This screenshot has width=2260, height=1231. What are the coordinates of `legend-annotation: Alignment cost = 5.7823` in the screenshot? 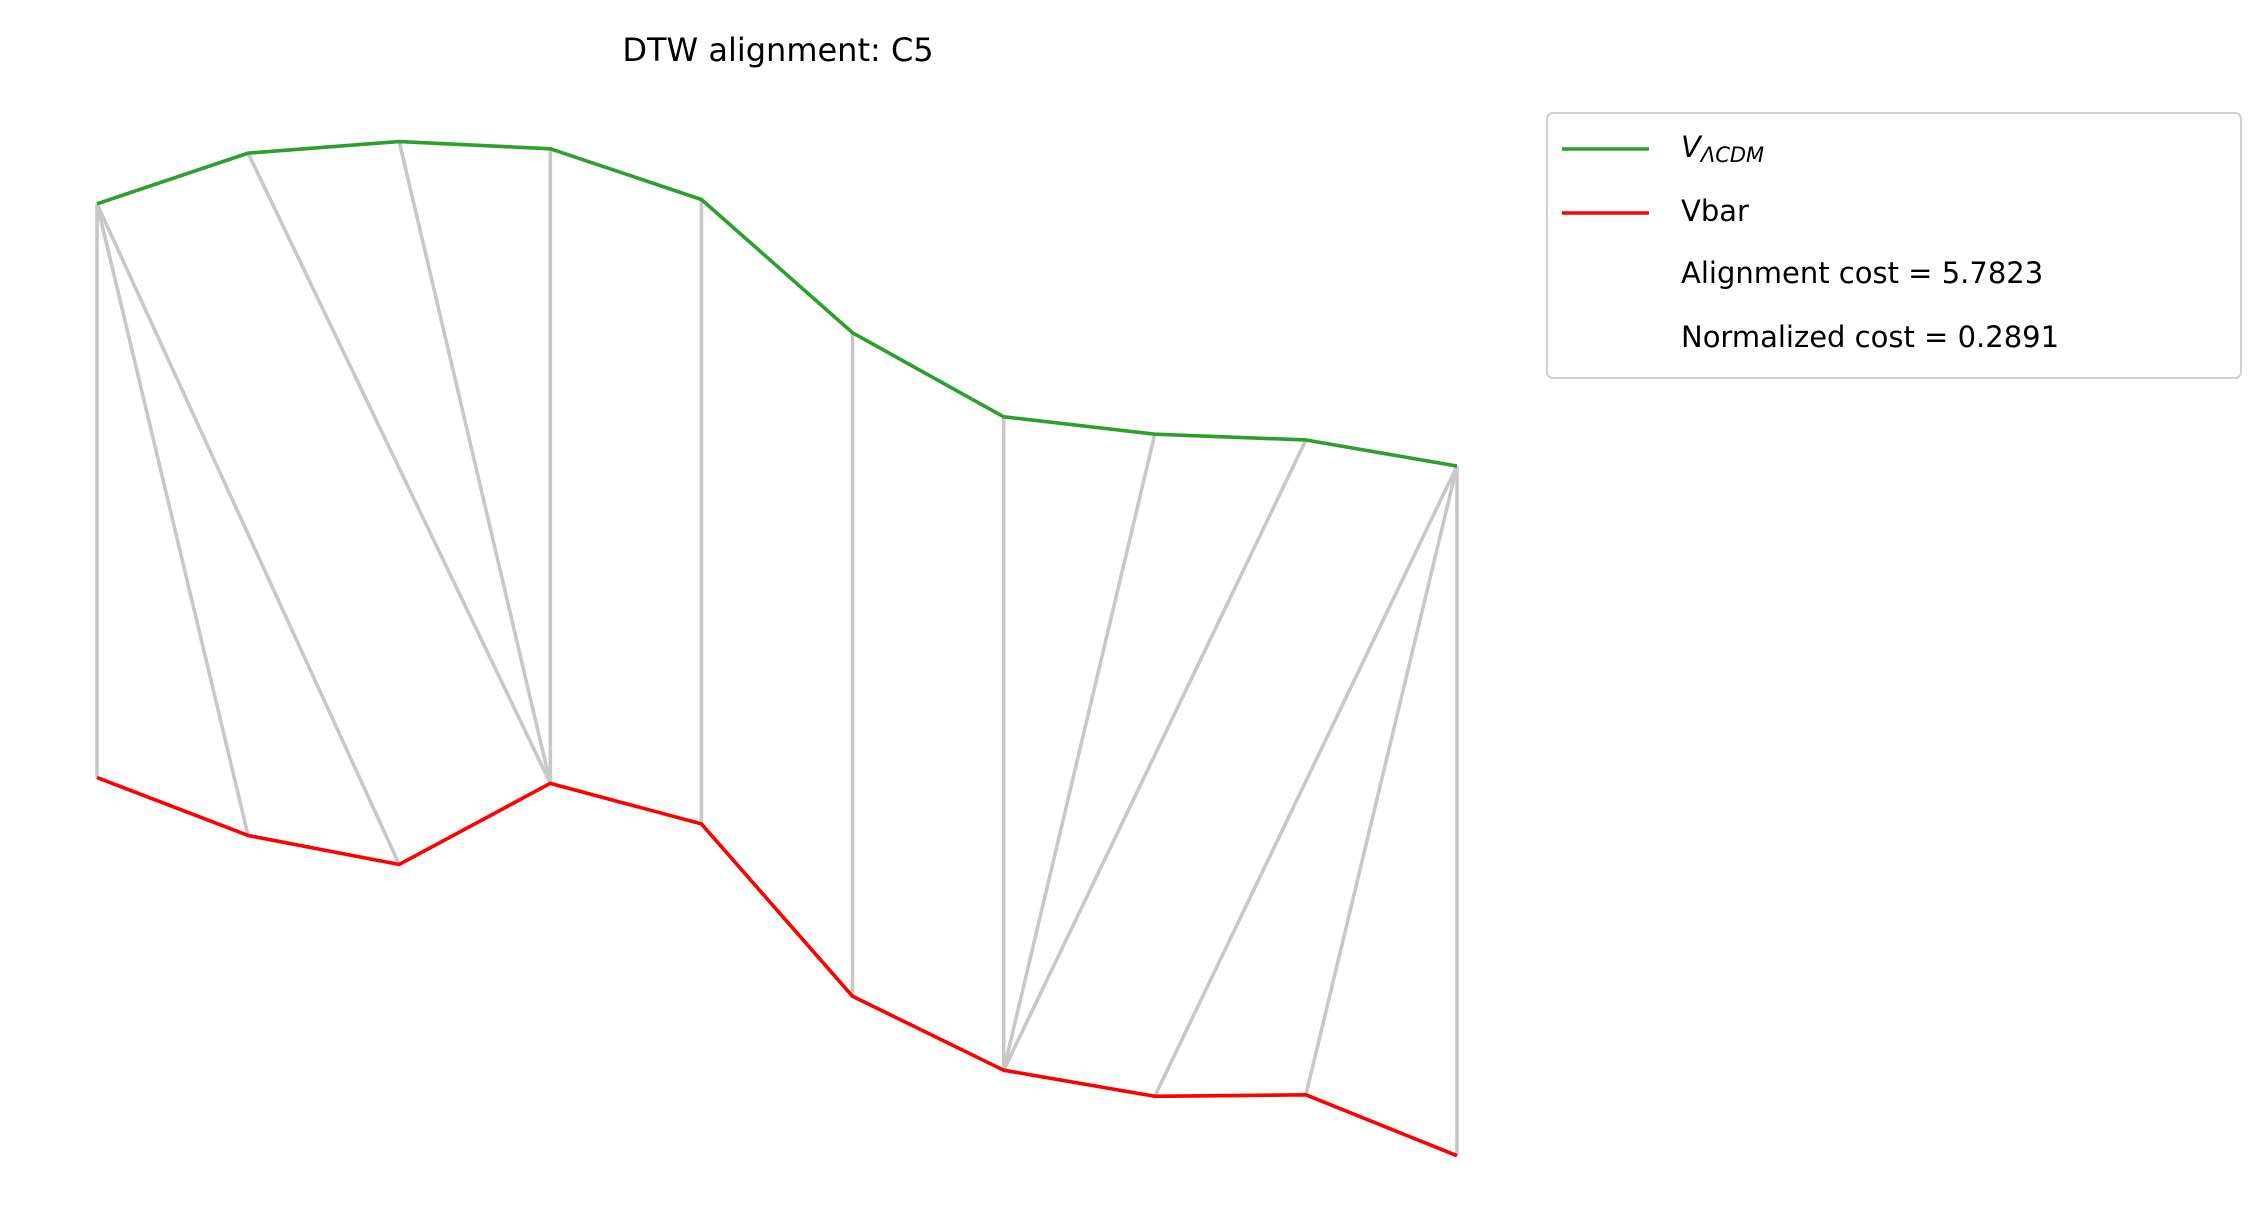 It's located at (1862, 273).